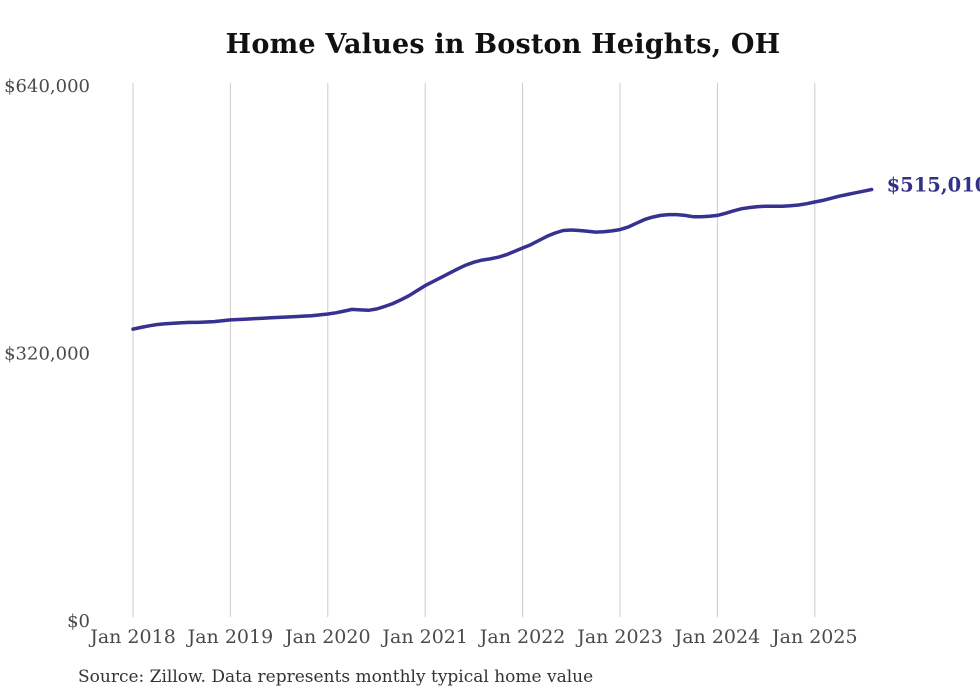  Describe the element at coordinates (619, 637) in the screenshot. I see `x-tick-label: Jan 2023` at that location.